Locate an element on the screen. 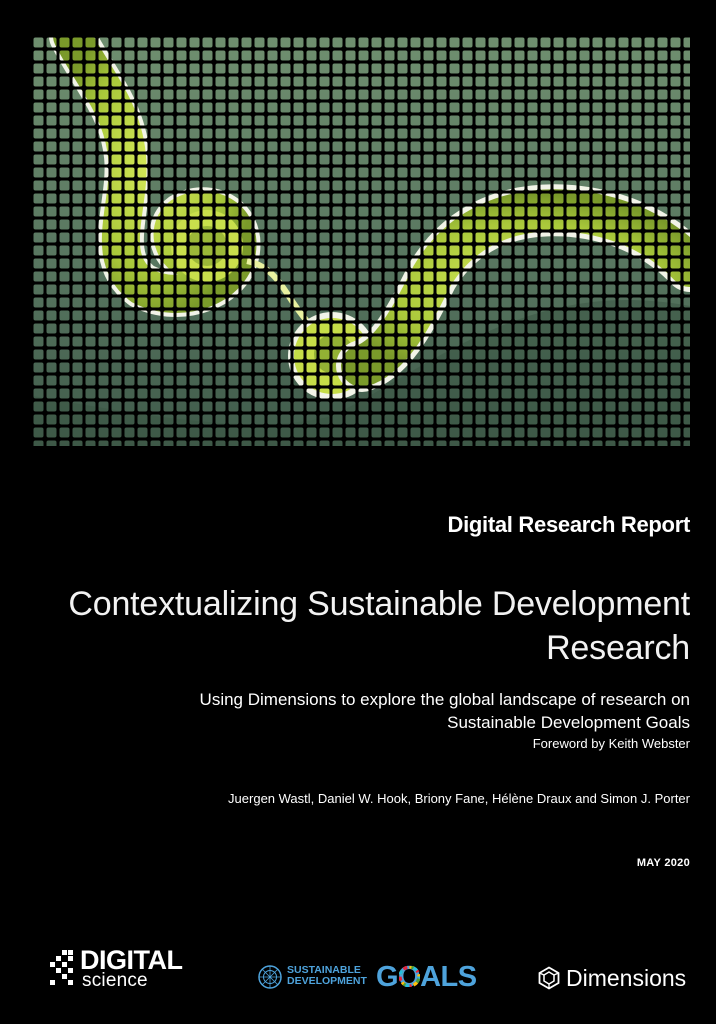 The image size is (716, 1024). foreword-credit: Foreword by Keith Webster is located at coordinates (611, 743).